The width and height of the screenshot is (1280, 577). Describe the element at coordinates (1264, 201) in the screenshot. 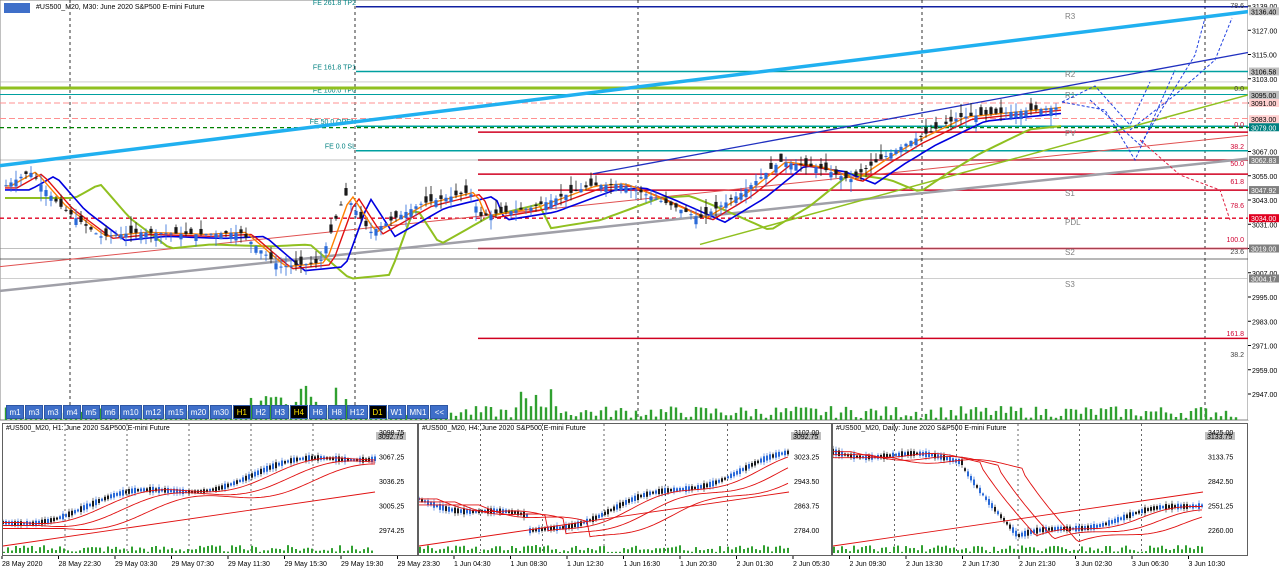

I see `price-axis-label: 3043.00` at that location.